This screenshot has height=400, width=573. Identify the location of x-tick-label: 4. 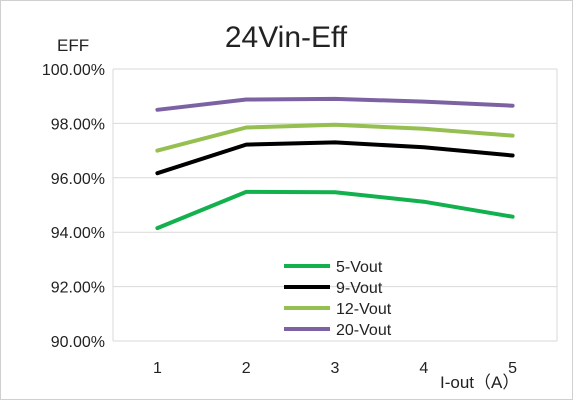
(423, 368).